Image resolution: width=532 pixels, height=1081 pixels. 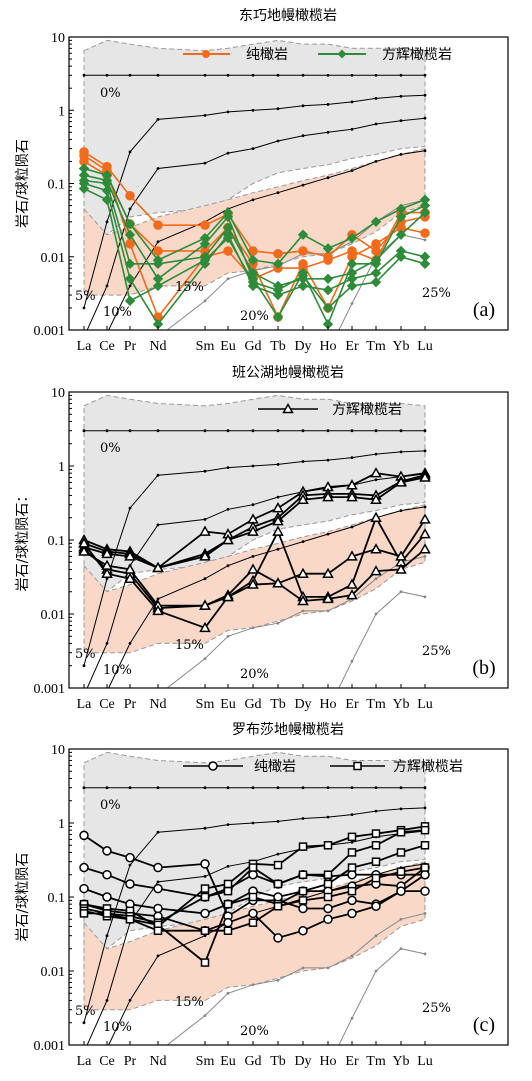 I want to click on legend-label: 纯橄岩, so click(x=267, y=55).